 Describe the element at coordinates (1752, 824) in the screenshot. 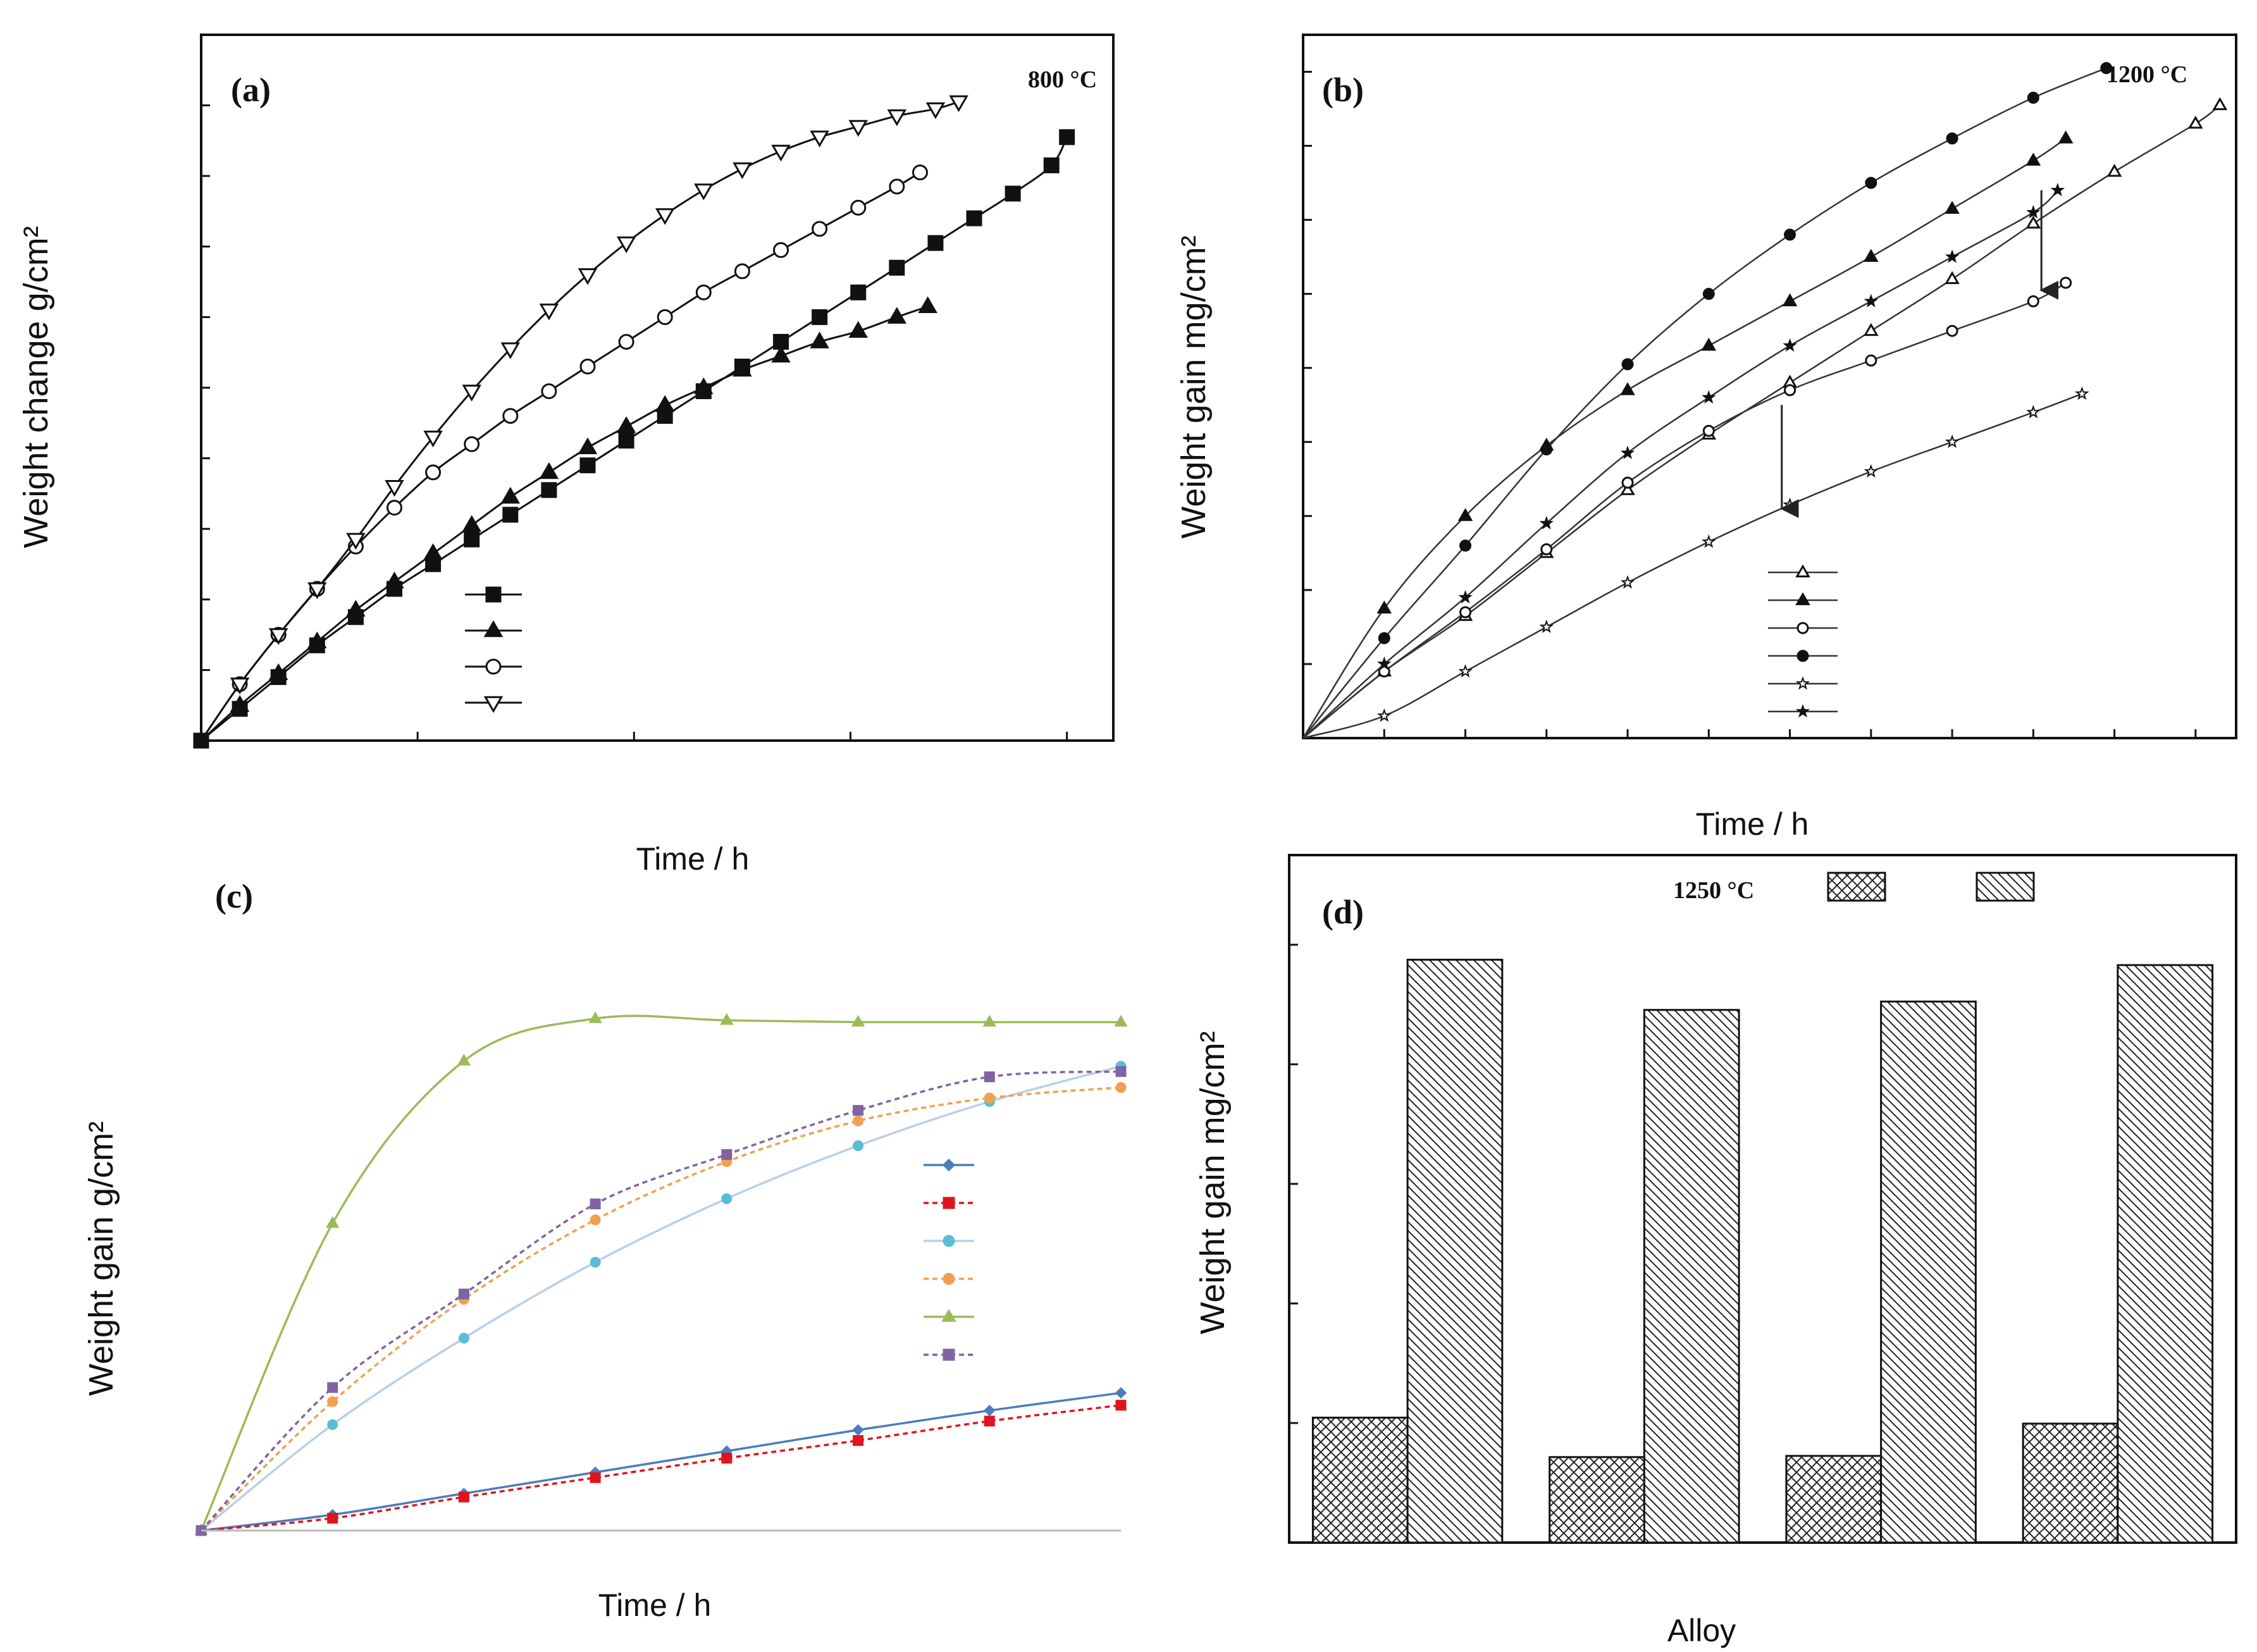

I see `panel-b-xlabel: Time / h` at that location.